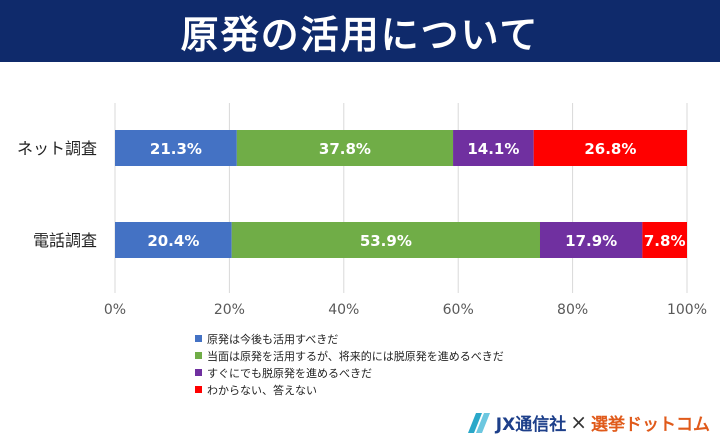 This screenshot has height=445, width=720. Describe the element at coordinates (273, 339) in the screenshot. I see `legend-label: 原発は今後も活用すべきだ` at that location.